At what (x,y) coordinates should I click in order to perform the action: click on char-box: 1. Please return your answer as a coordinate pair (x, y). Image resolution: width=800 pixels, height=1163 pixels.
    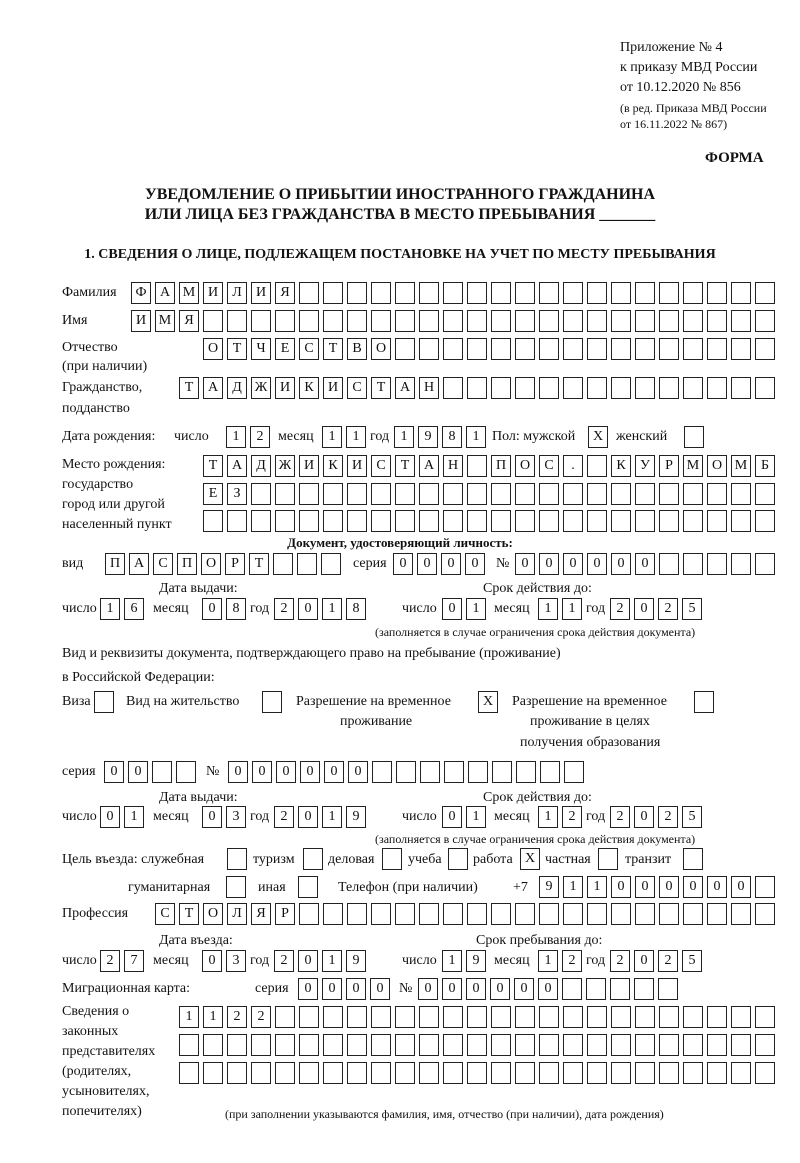
    Looking at the image, I should click on (476, 609).